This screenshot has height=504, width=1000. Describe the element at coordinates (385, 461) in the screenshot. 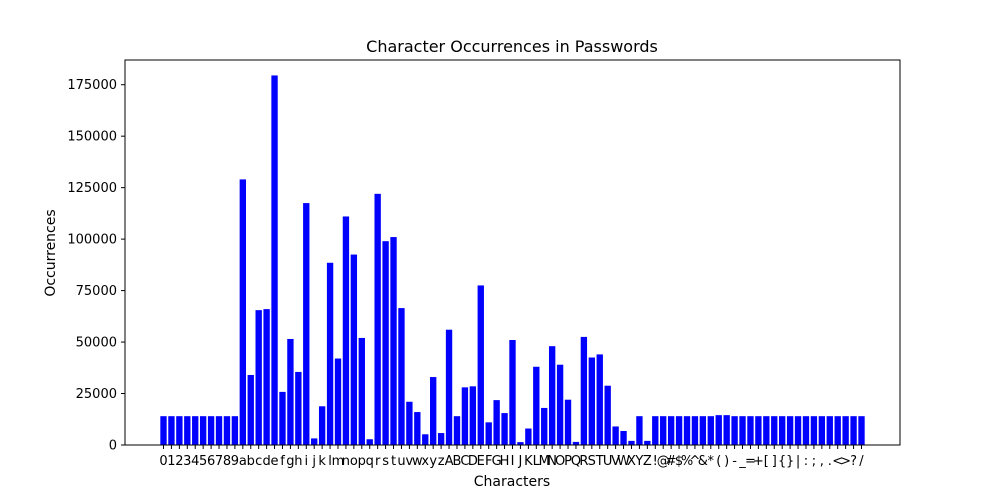

I see `x-tick-label: s` at that location.